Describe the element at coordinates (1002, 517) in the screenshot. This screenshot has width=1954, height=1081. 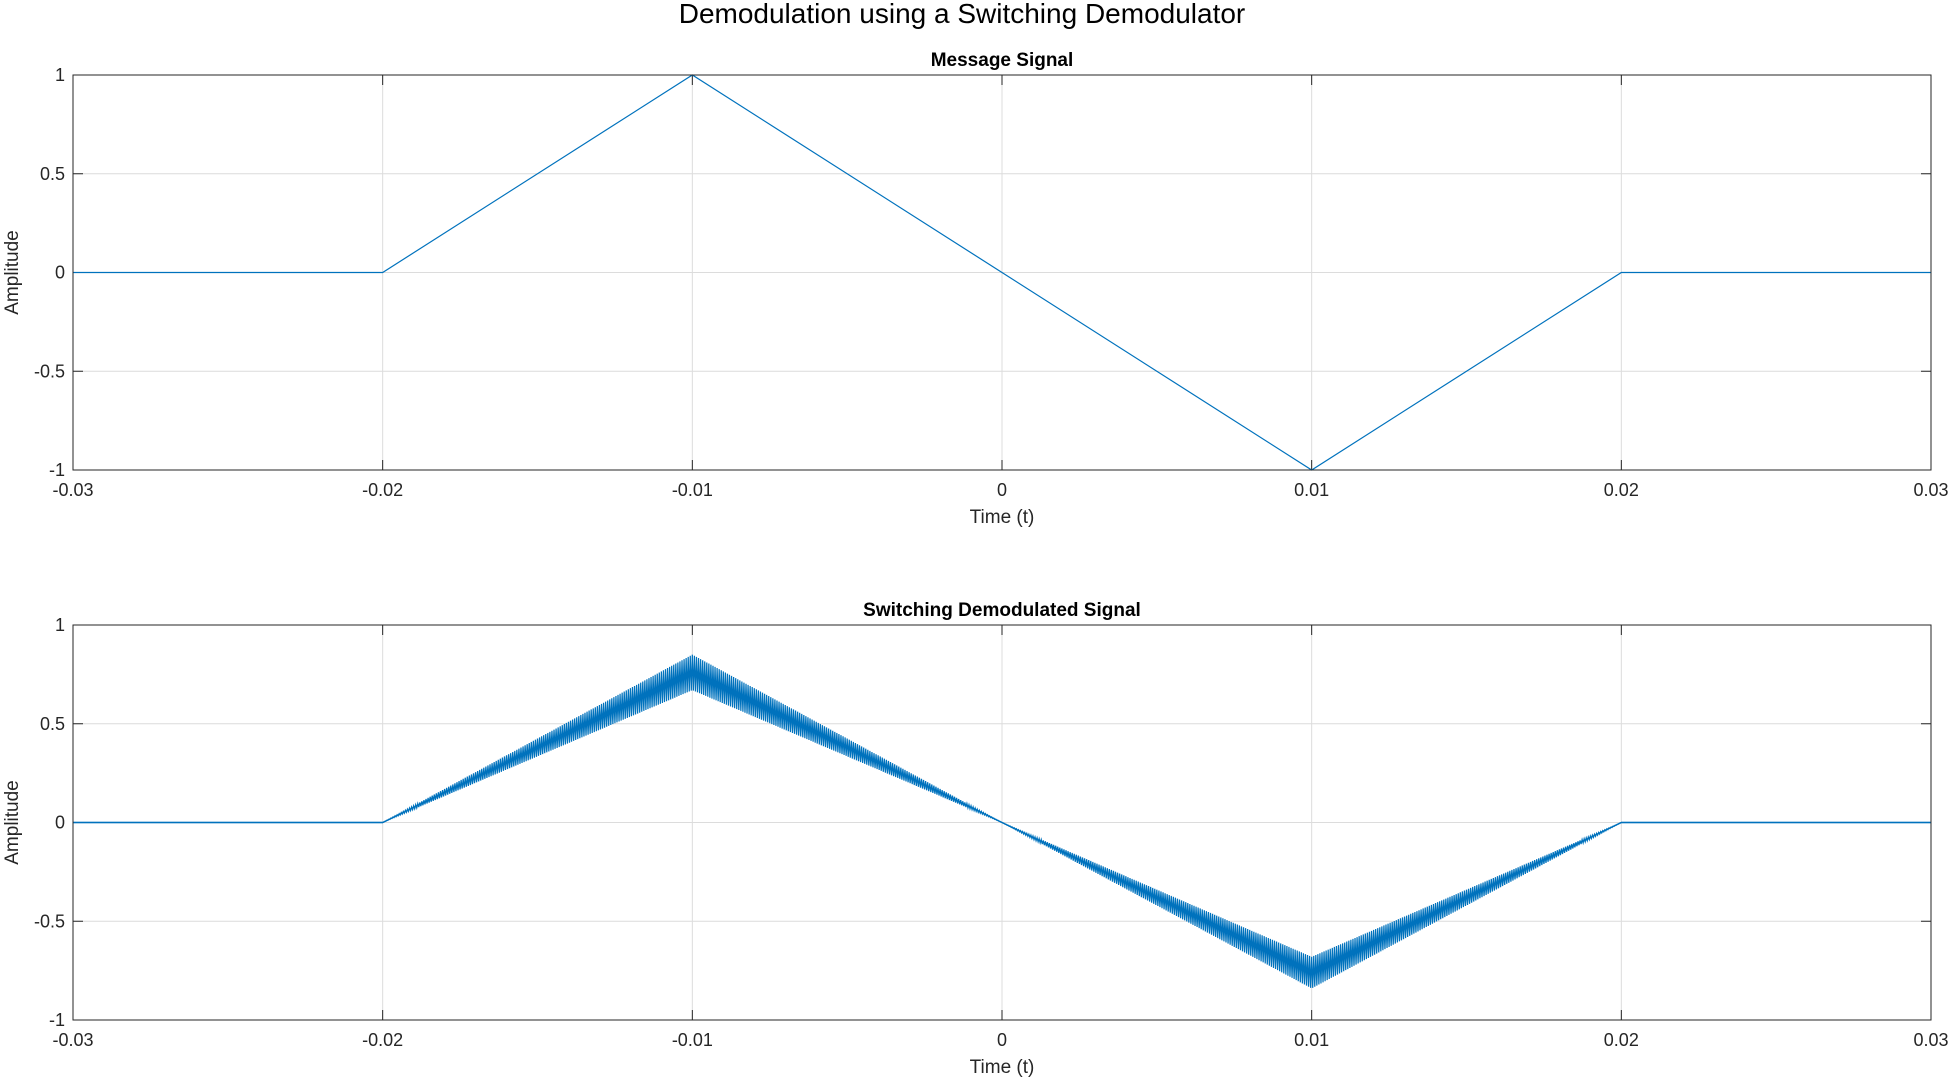
I see `message-signal-x-label: Time (t)` at that location.